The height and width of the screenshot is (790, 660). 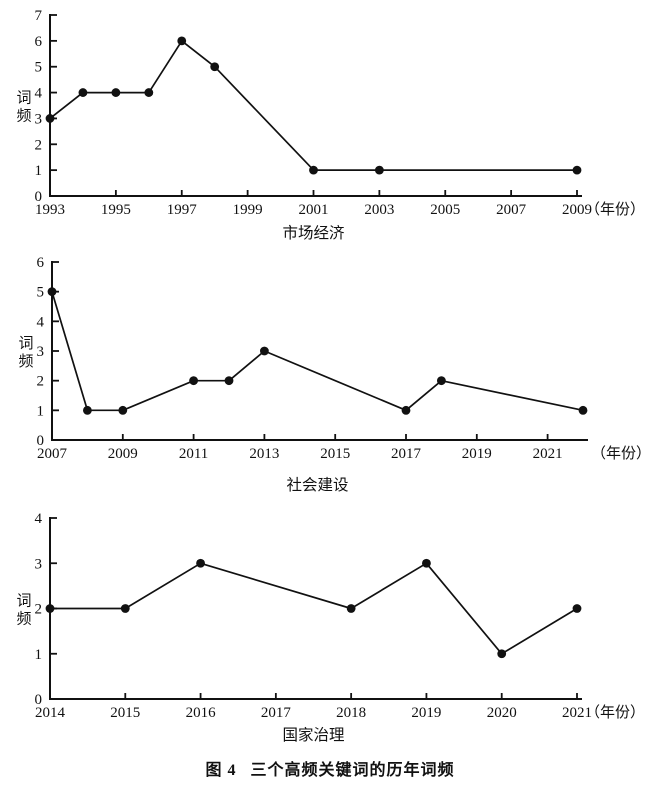 What do you see at coordinates (201, 713) in the screenshot?
I see `x-tick-label: 2016` at bounding box center [201, 713].